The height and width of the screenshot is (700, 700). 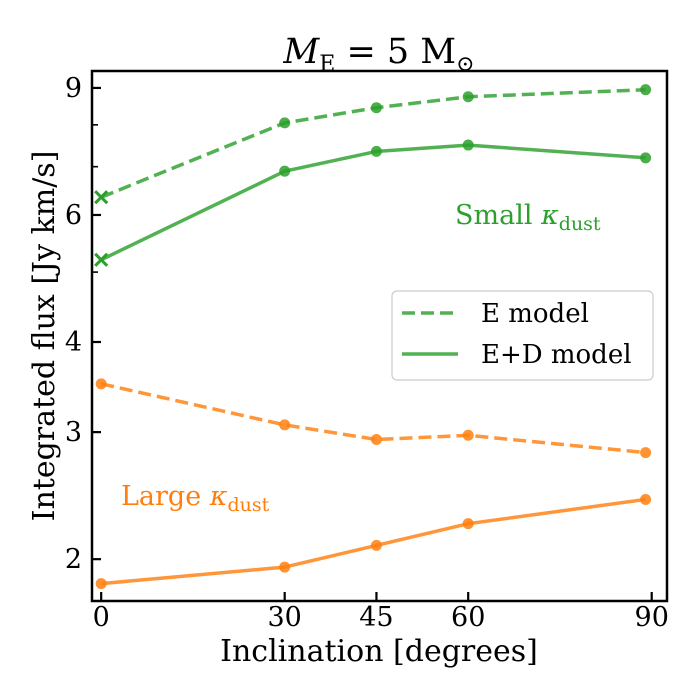 I want to click on x-tick-label-45: 45, so click(x=376, y=617).